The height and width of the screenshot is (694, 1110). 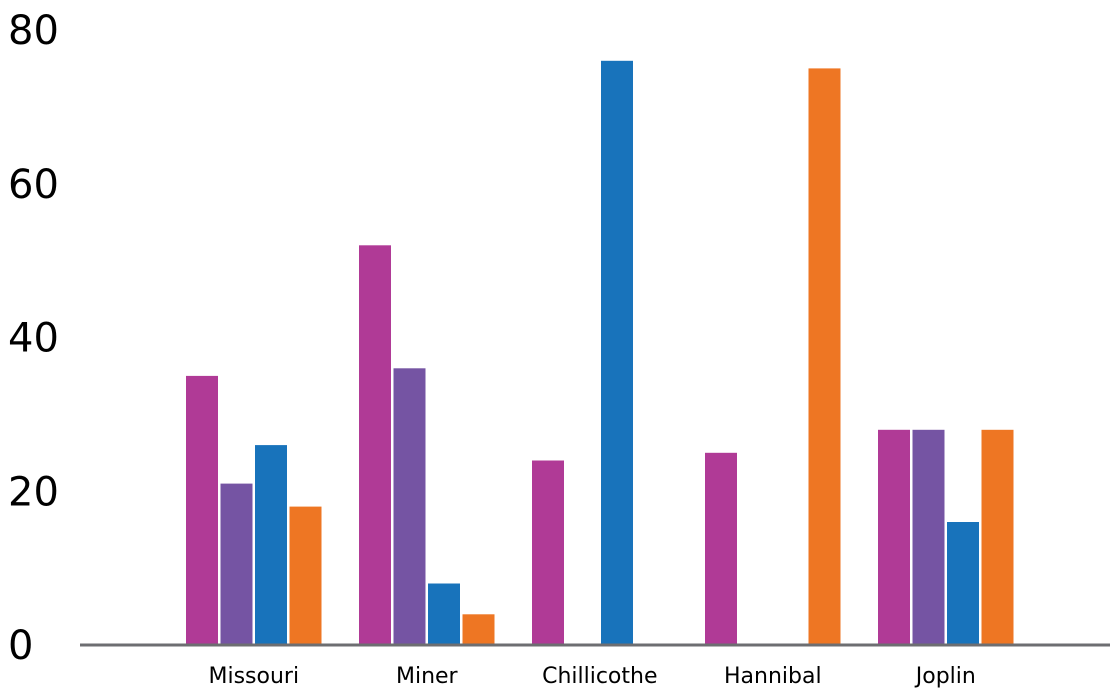 What do you see at coordinates (33, 492) in the screenshot?
I see `y-tick-label: 20` at bounding box center [33, 492].